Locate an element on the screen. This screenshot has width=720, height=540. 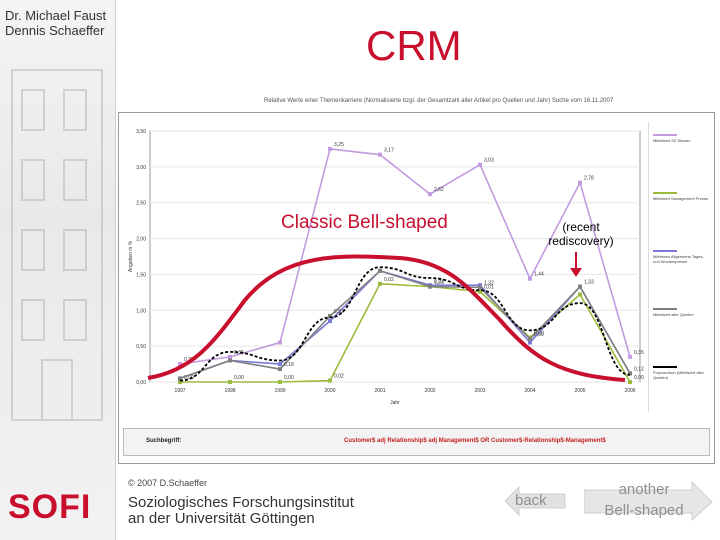
legend-item: Mittelwert aller Quellen is located at coordinates (681, 312).